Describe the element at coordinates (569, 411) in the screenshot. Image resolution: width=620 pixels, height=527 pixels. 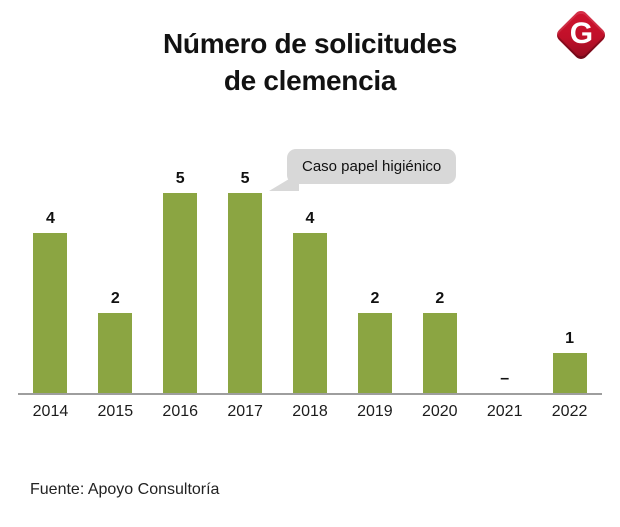
I see `x-axis-label: 2022` at that location.